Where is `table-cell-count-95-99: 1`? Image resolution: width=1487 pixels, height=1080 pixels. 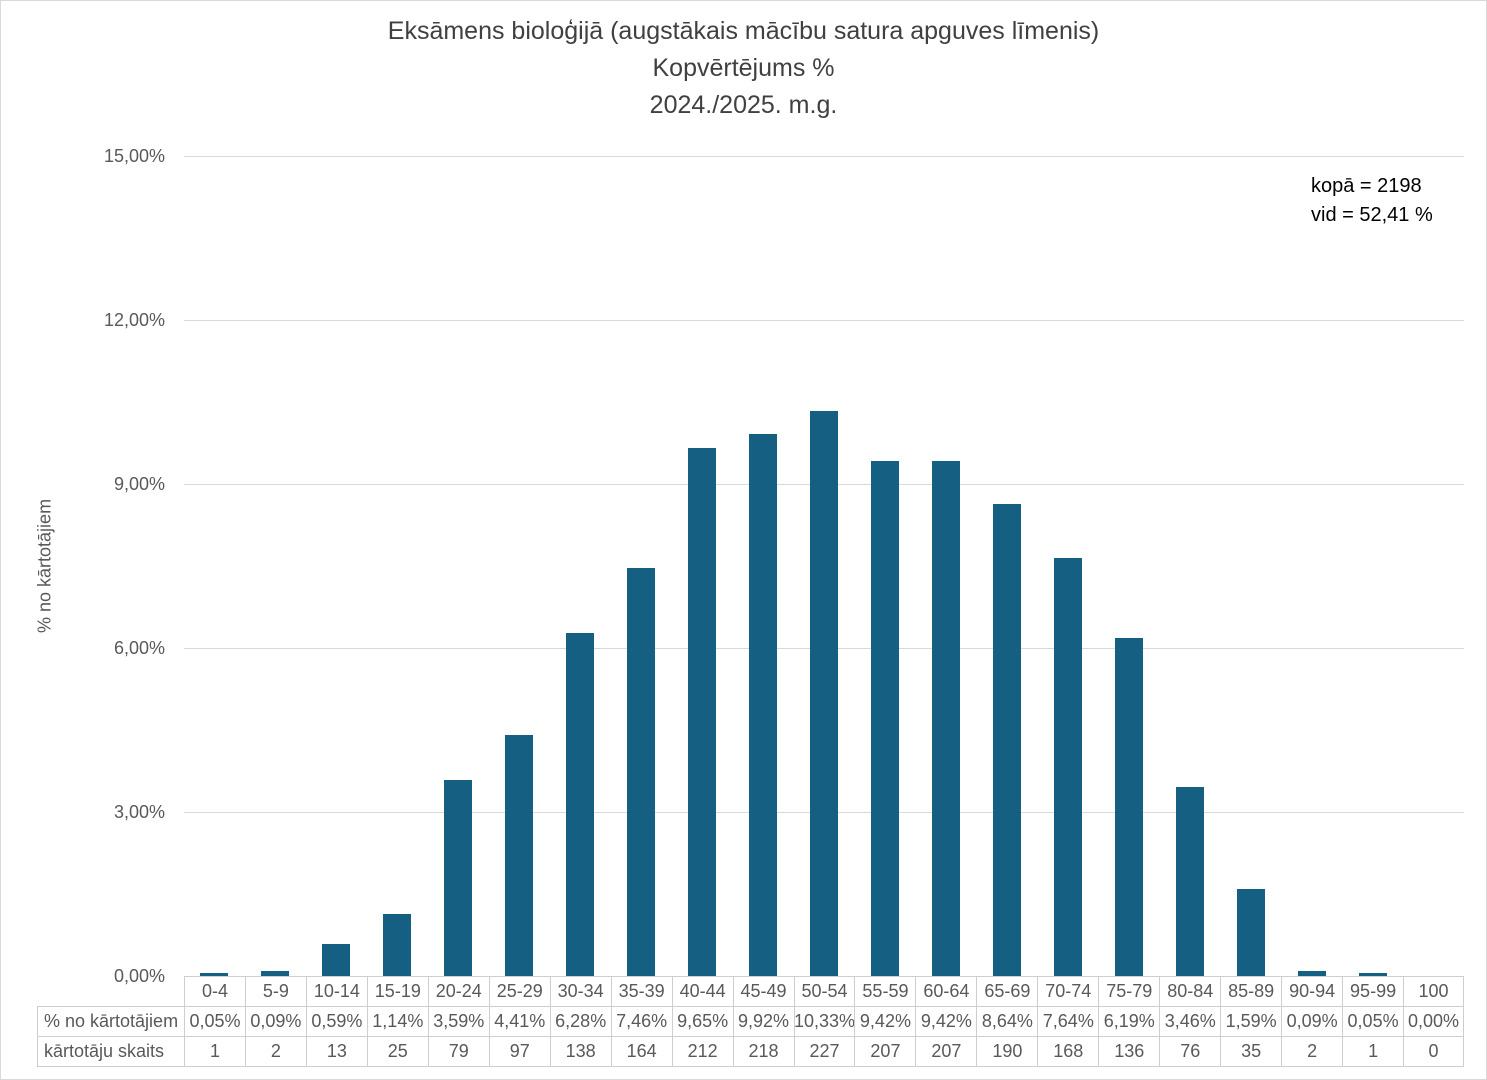
table-cell-count-95-99: 1 is located at coordinates (1373, 1051).